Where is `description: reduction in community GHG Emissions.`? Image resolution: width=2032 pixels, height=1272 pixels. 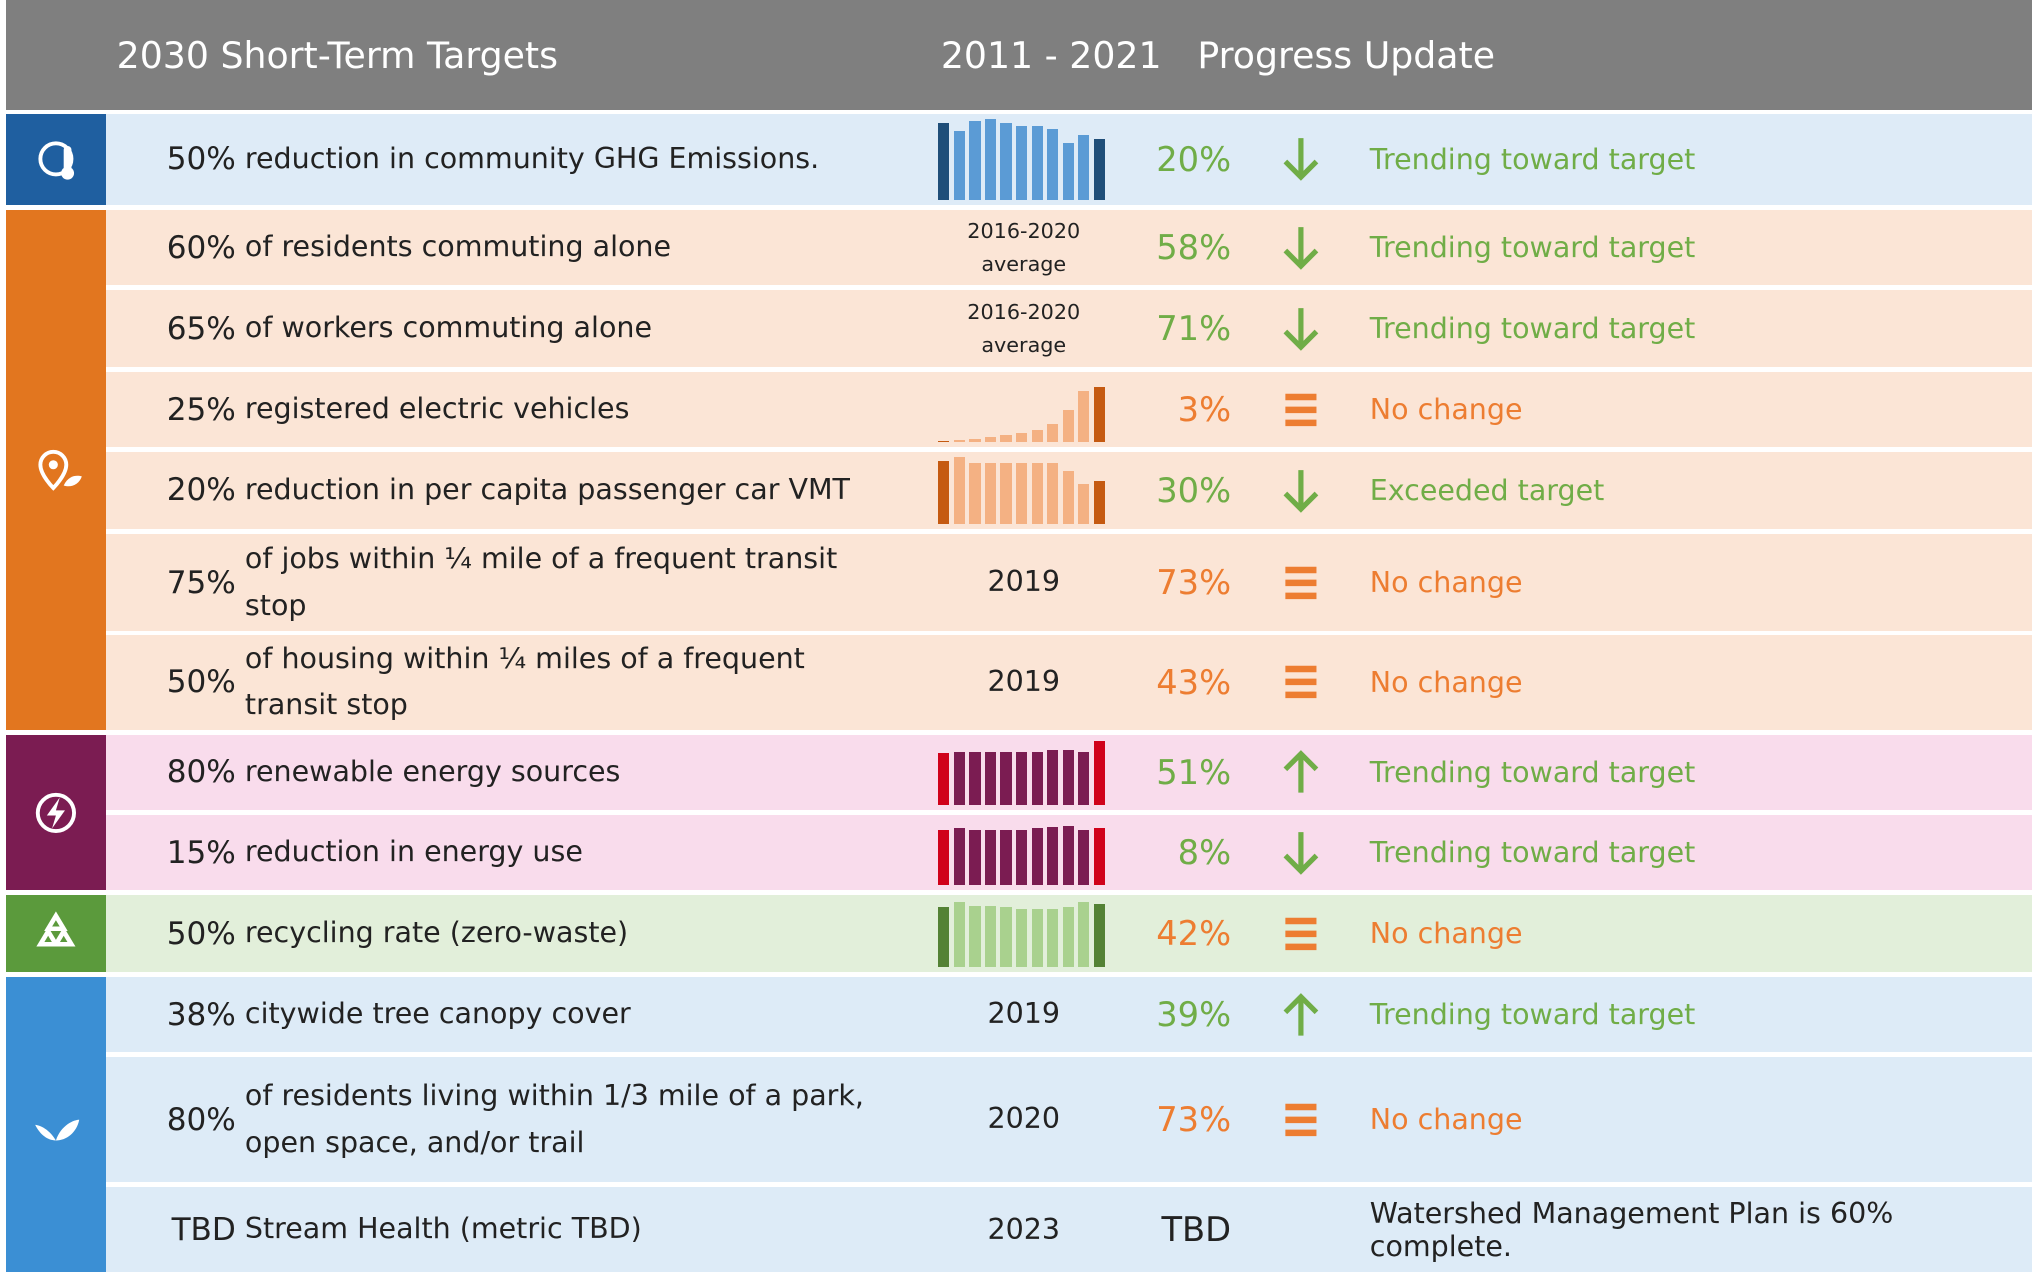 description: reduction in community GHG Emissions. is located at coordinates (532, 159).